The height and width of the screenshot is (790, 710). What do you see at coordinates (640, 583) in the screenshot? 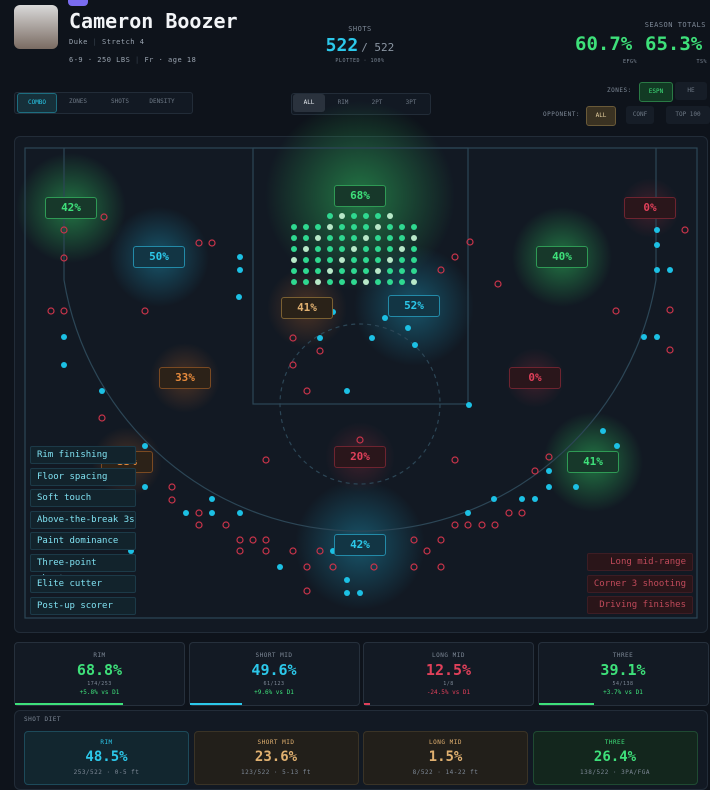
I see `weakness-tag: Corner 3 shooting` at bounding box center [640, 583].